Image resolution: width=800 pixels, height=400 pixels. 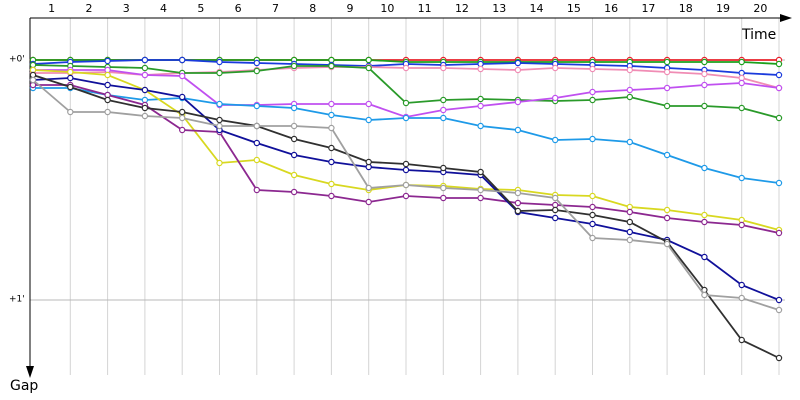 What do you see at coordinates (163, 8) in the screenshot?
I see `x-tick-label: 4` at bounding box center [163, 8].